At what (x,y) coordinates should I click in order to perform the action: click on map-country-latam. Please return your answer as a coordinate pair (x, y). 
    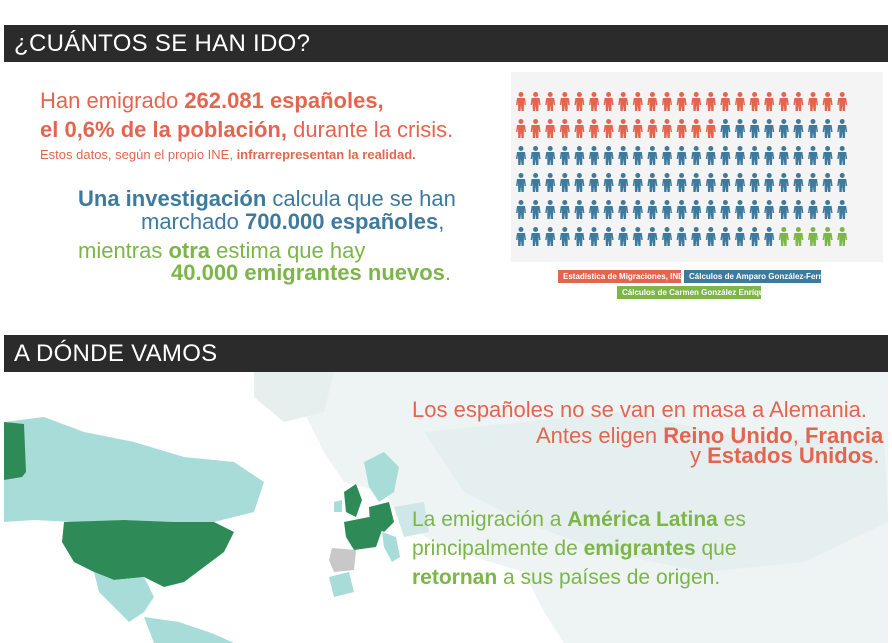
    Looking at the image, I should click on (189, 630).